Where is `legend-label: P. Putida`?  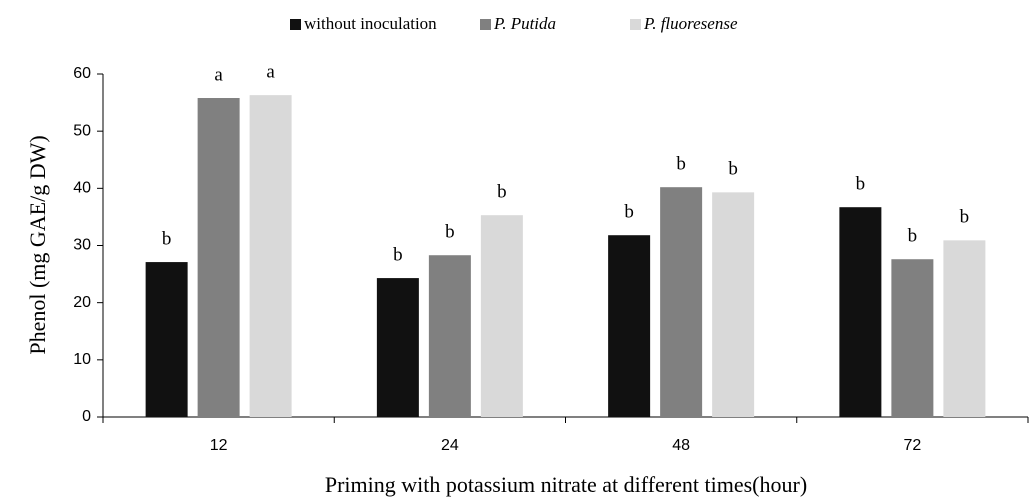 legend-label: P. Putida is located at coordinates (524, 23).